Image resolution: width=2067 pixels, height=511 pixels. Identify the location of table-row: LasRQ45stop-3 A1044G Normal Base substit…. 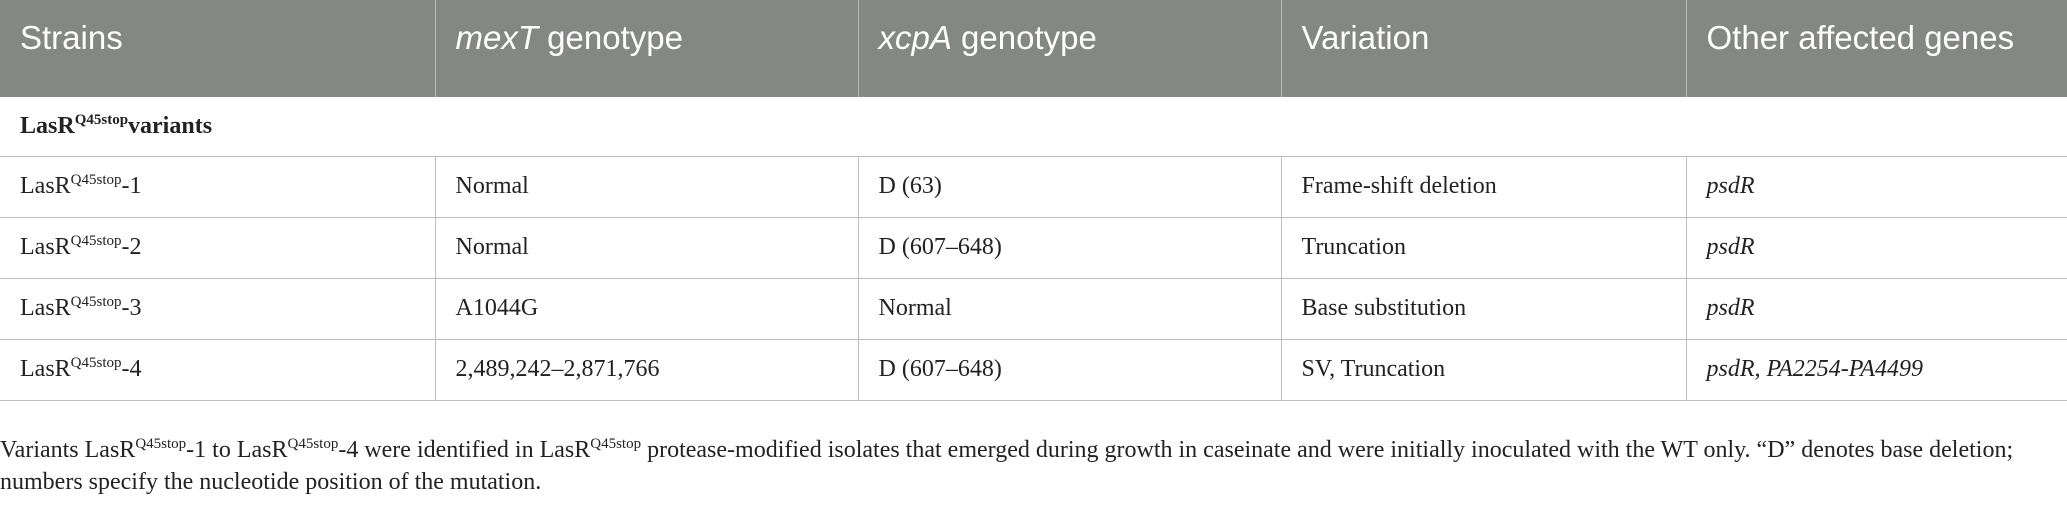
(1033, 309).